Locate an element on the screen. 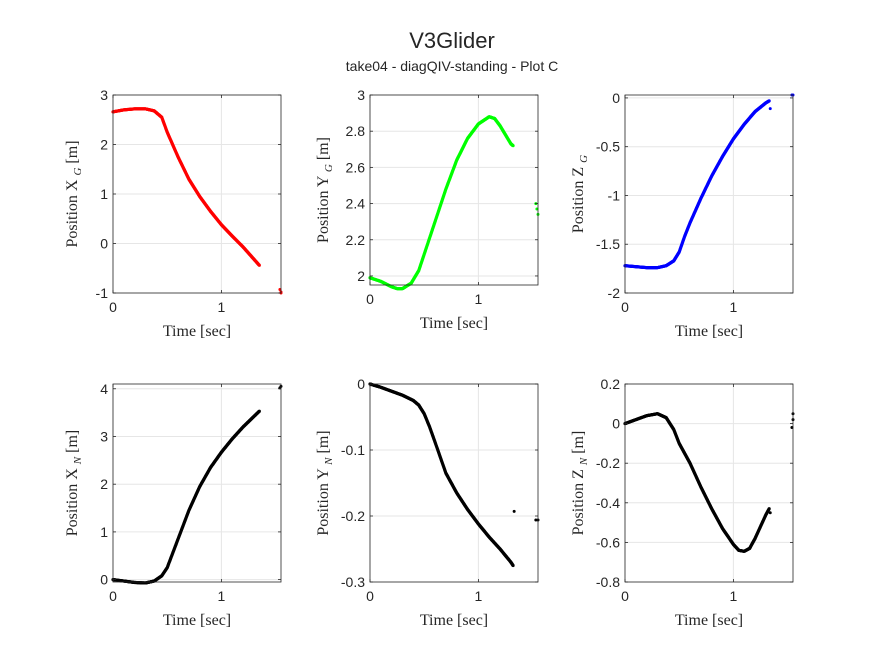 This screenshot has width=875, height=656. y-tick-label: 4 is located at coordinates (104, 389).